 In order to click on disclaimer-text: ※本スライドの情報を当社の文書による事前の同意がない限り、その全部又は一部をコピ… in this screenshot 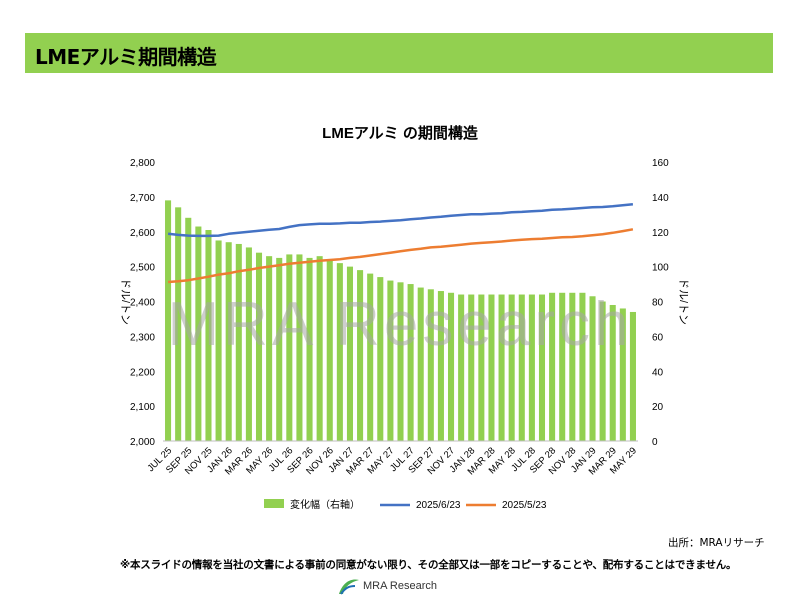, I will do `click(428, 565)`.